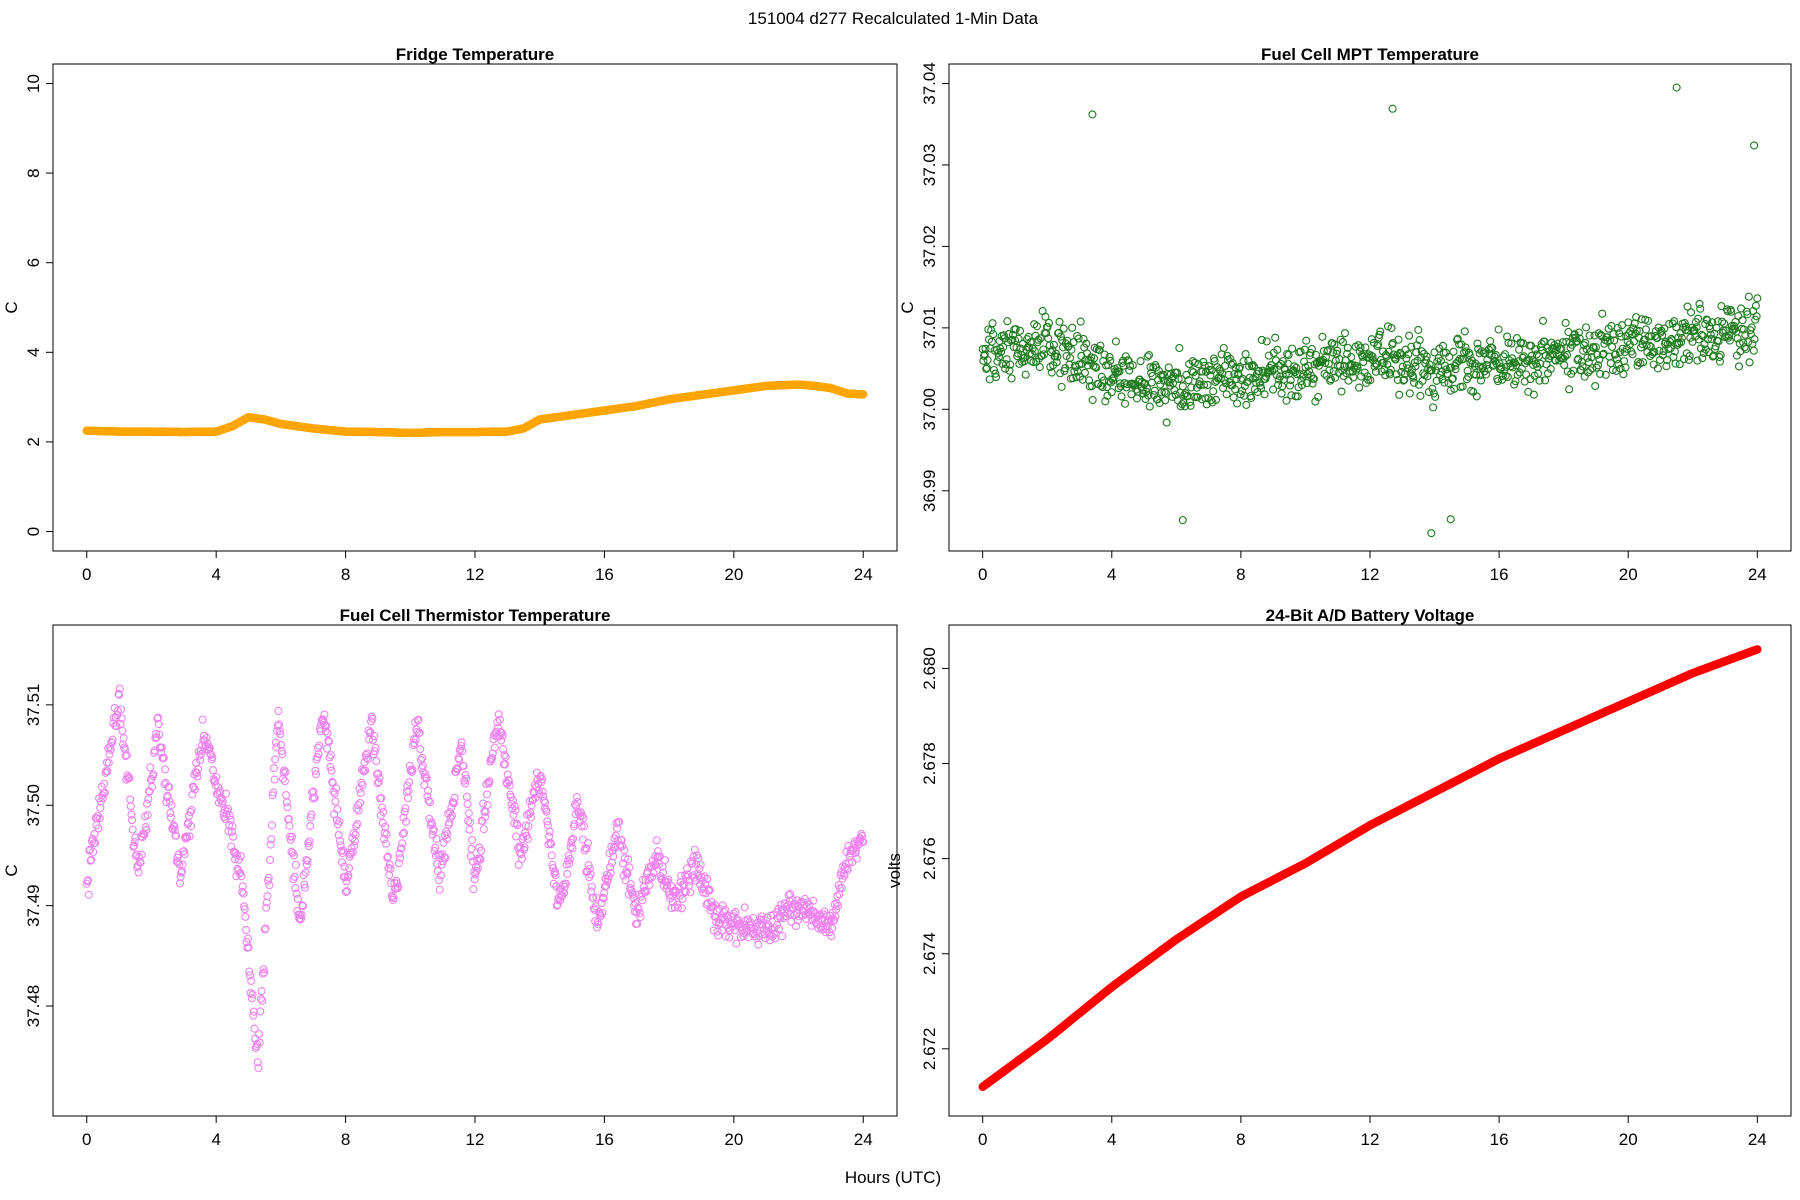 The image size is (1800, 1200). Describe the element at coordinates (475, 409) in the screenshot. I see `data-points` at that location.